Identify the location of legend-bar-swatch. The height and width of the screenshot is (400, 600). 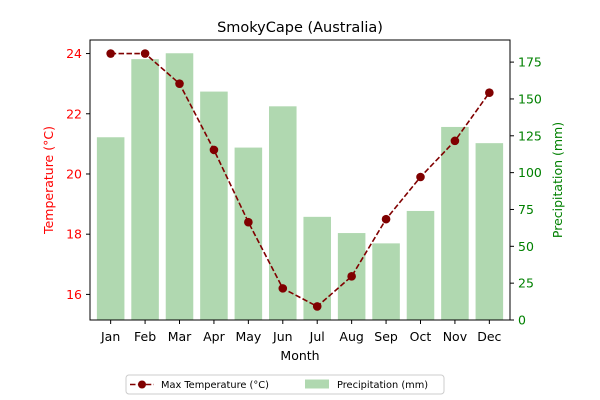
(317, 384).